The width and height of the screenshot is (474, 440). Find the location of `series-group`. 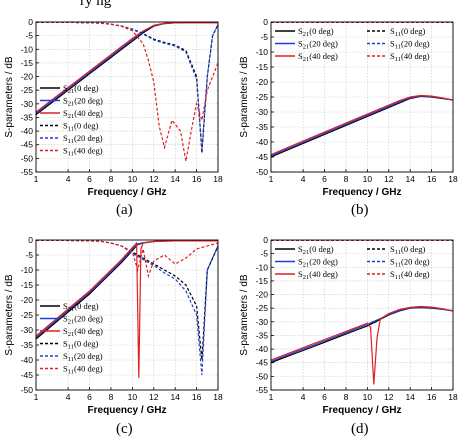

series-group is located at coordinates (127, 92).